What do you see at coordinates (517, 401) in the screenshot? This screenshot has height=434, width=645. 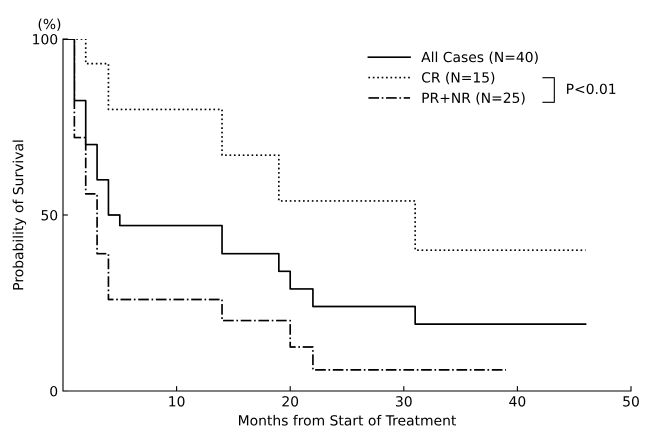 I see `x-tick-label: 40` at bounding box center [517, 401].